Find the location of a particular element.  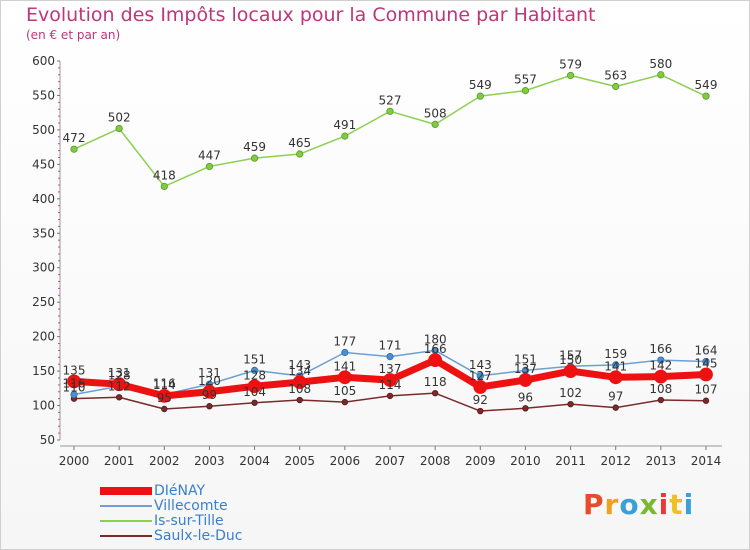

x-tick-label: 2004 is located at coordinates (254, 461).